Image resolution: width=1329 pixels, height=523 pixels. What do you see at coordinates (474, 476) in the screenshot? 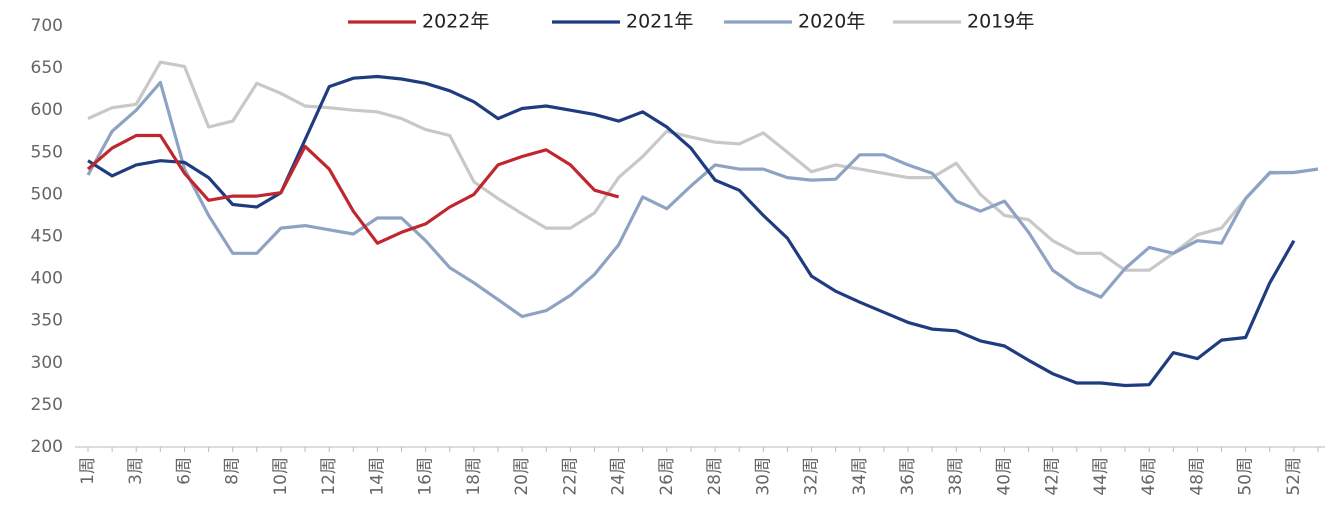
I see `x-tick-label: 18周` at bounding box center [474, 476].